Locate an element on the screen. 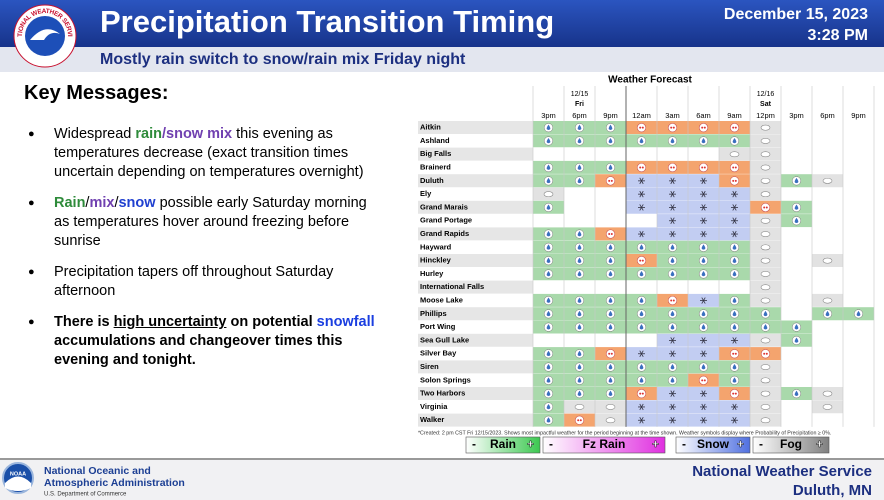 The image size is (884, 500). row-label: Duluth is located at coordinates (432, 180).